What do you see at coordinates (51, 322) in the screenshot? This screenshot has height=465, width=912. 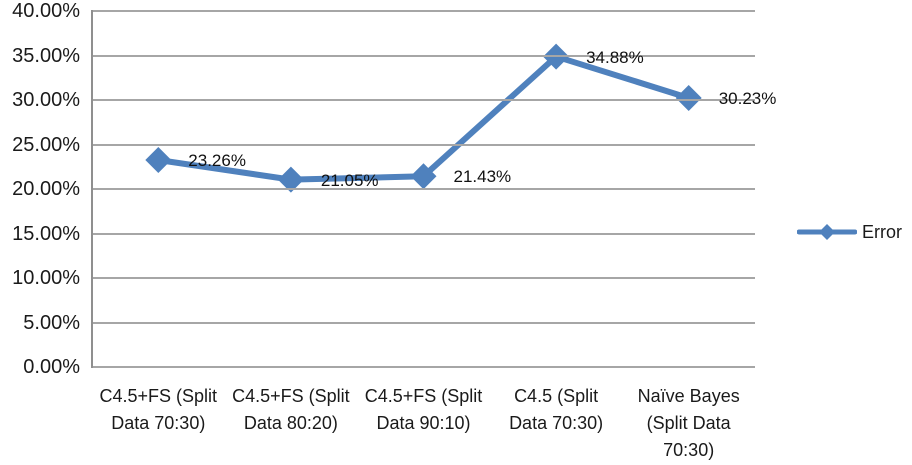 I see `y-tick-label: 5.00%` at bounding box center [51, 322].